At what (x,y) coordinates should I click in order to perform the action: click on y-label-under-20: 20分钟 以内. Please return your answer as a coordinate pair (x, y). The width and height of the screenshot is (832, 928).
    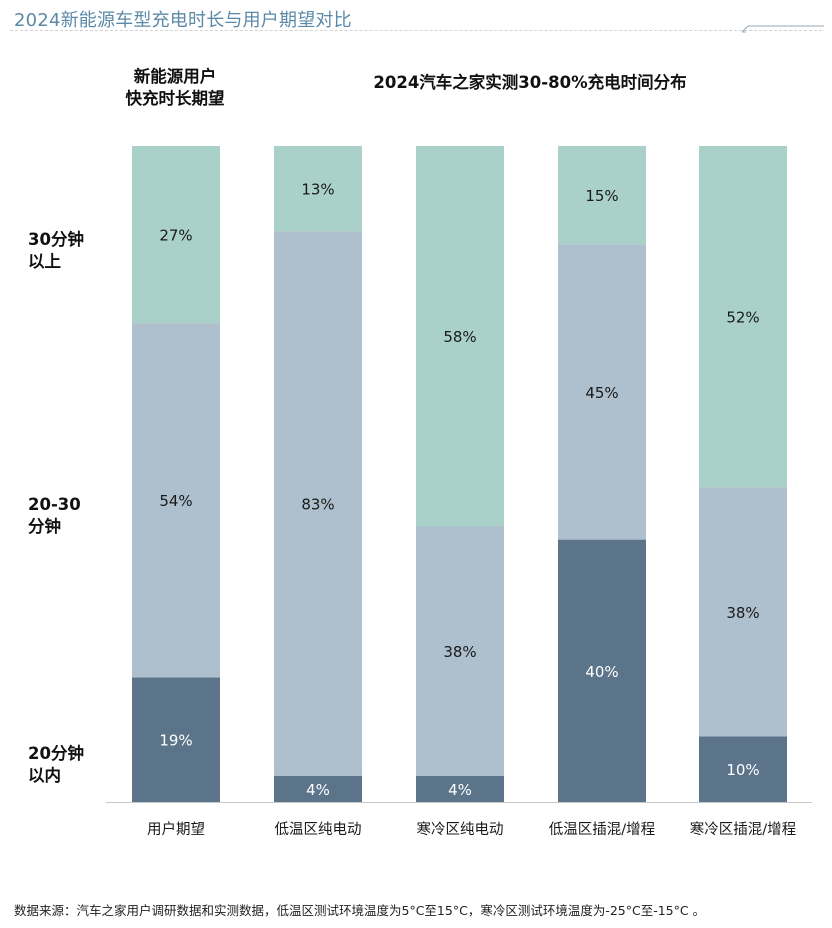
    Looking at the image, I should click on (56, 765).